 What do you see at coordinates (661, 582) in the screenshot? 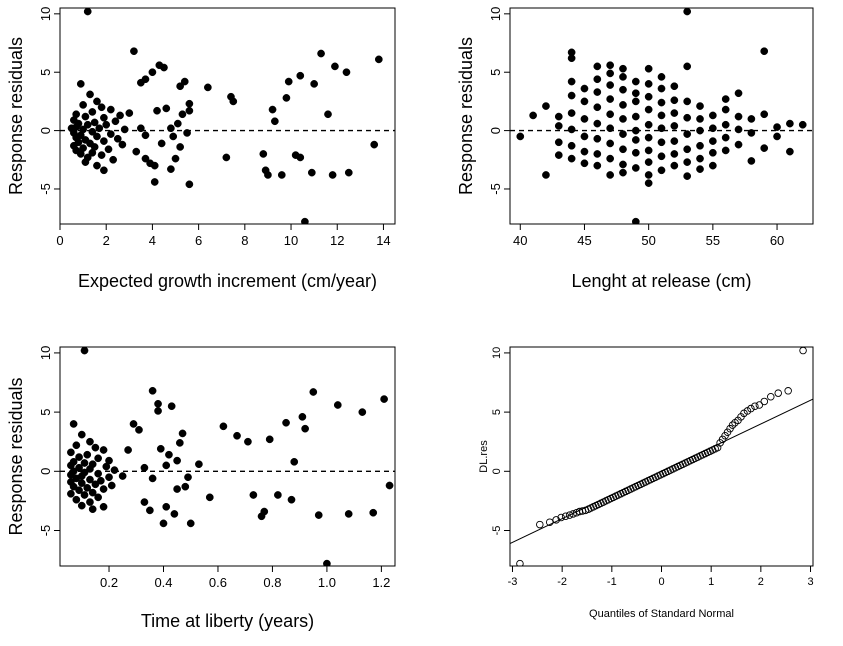
I see `x-tick-label: 0` at bounding box center [661, 582].